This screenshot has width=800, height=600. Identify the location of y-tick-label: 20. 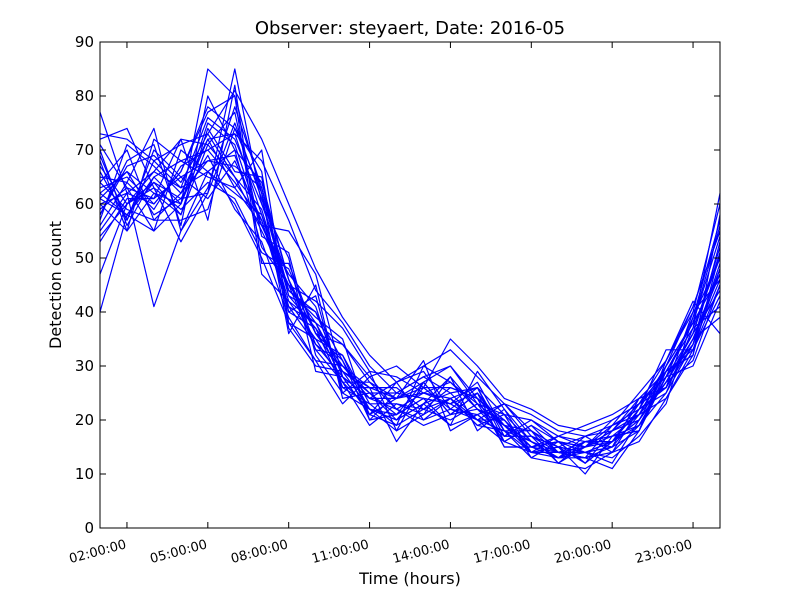
(84, 420).